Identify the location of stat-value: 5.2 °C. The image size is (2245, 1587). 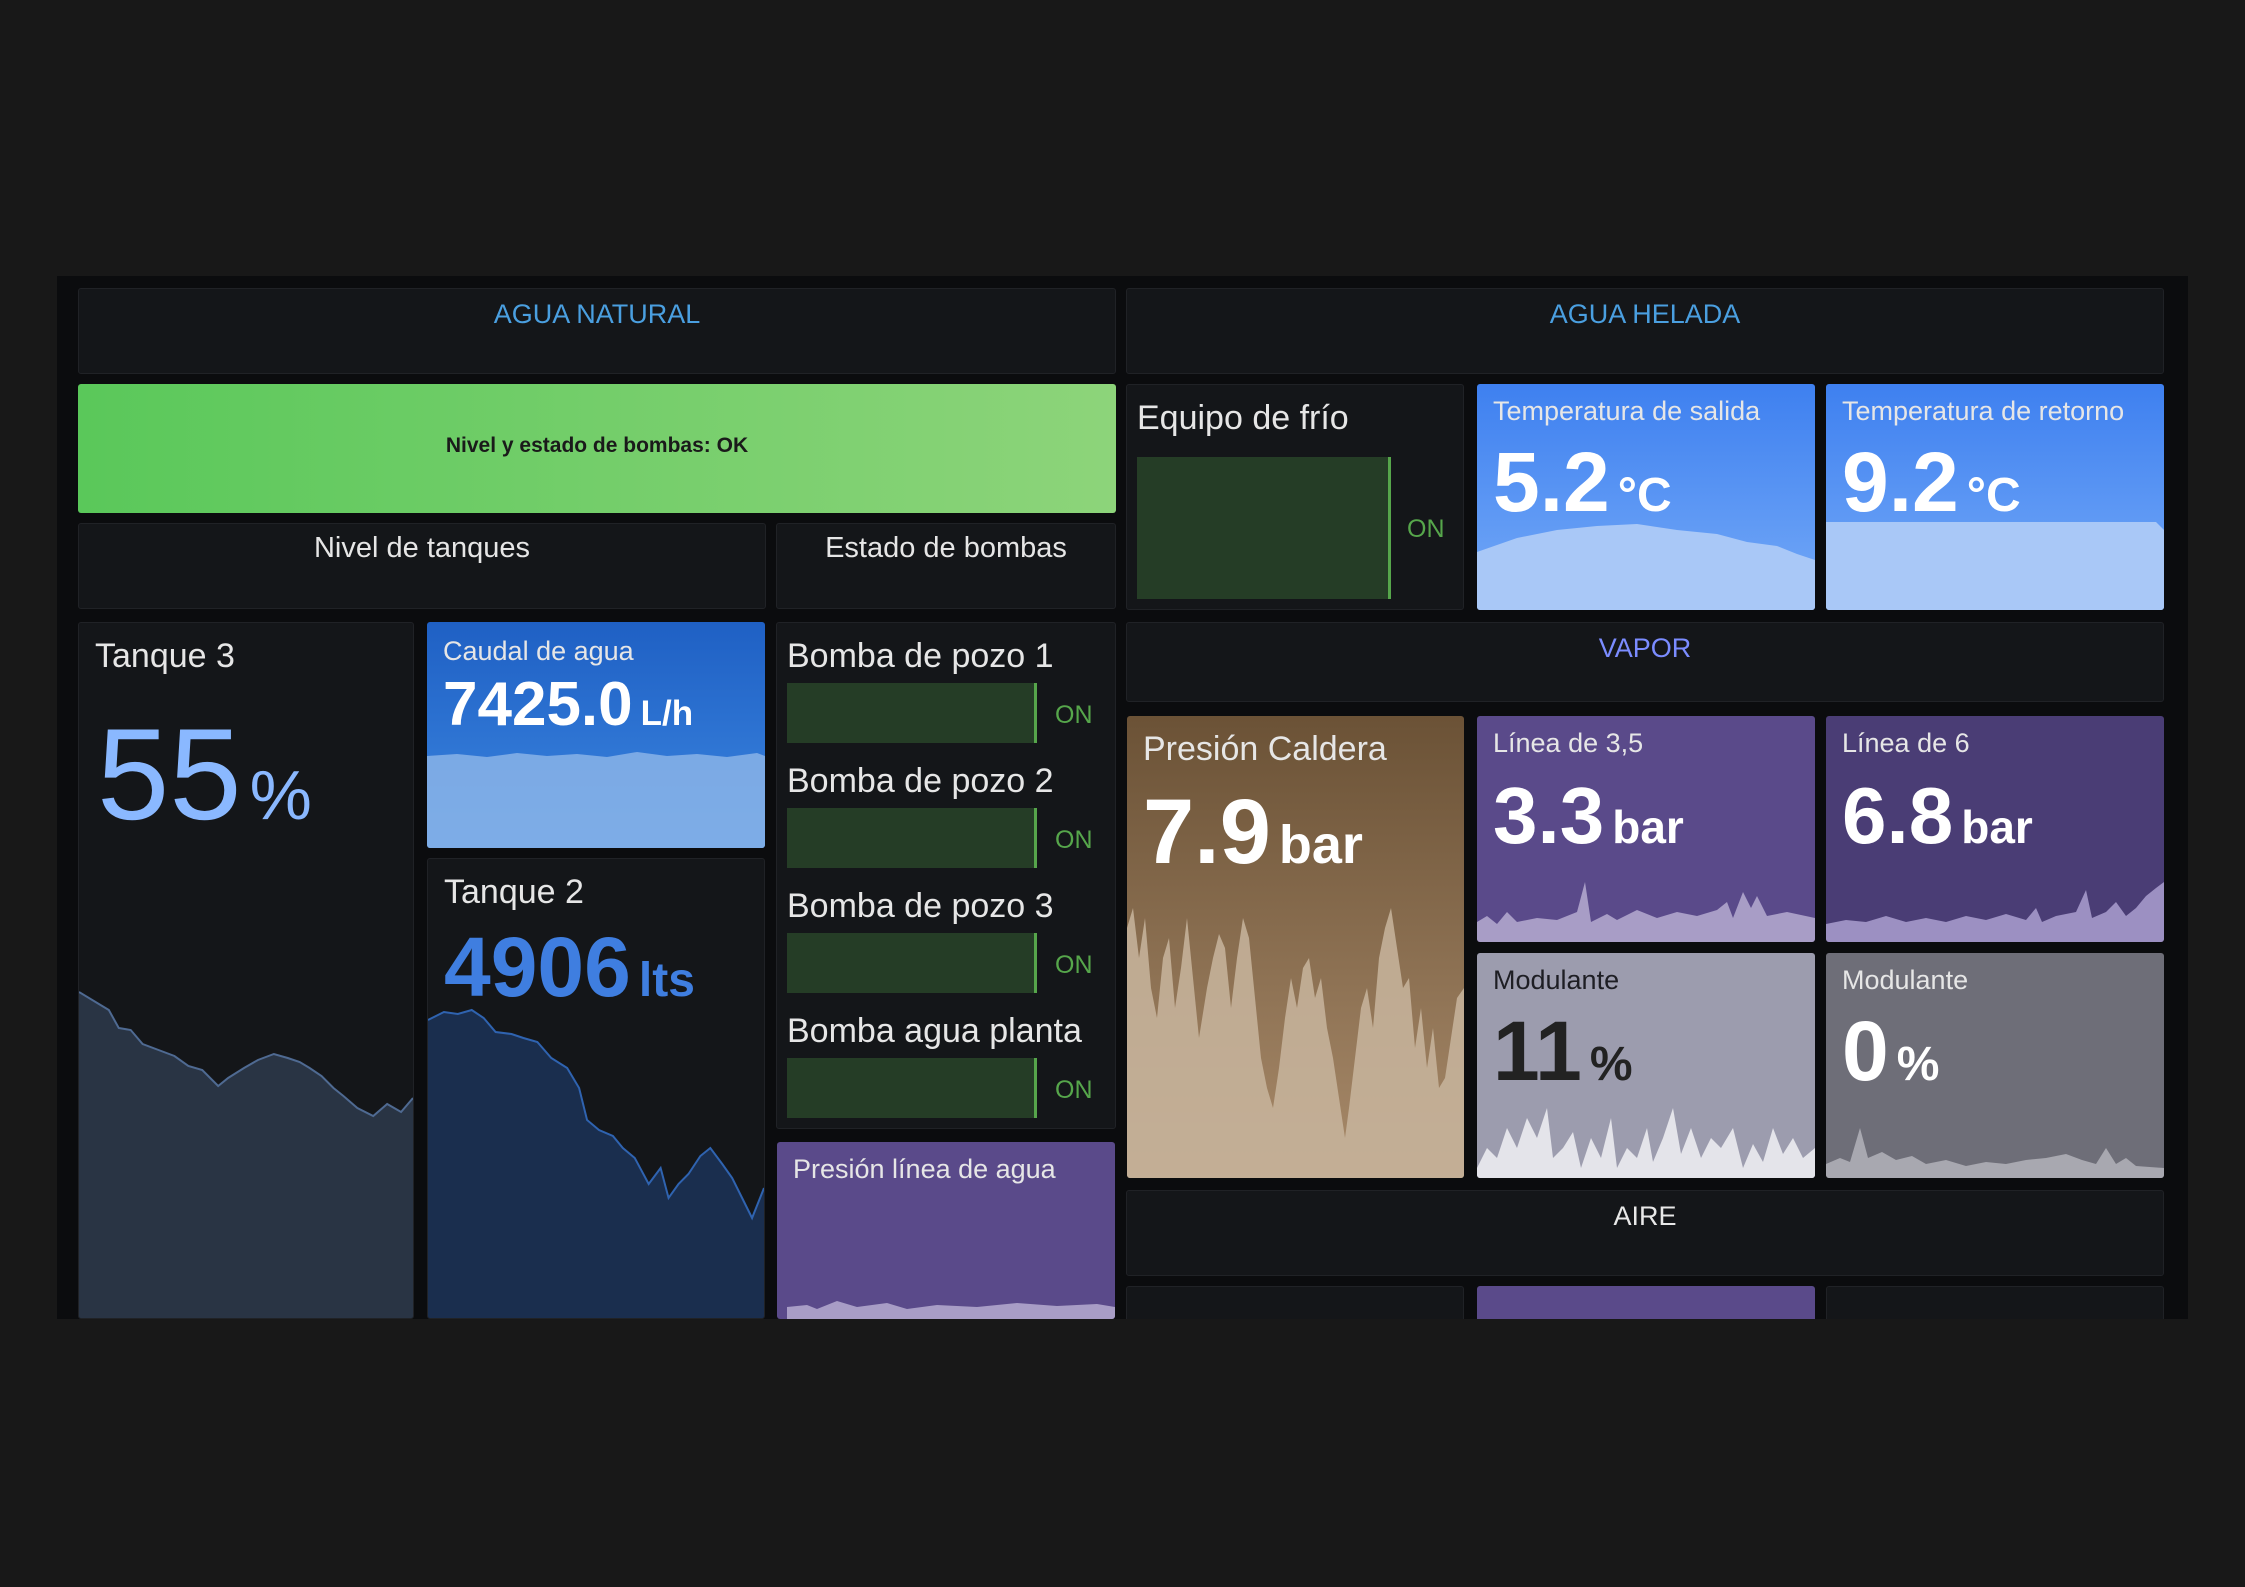
(1582, 482).